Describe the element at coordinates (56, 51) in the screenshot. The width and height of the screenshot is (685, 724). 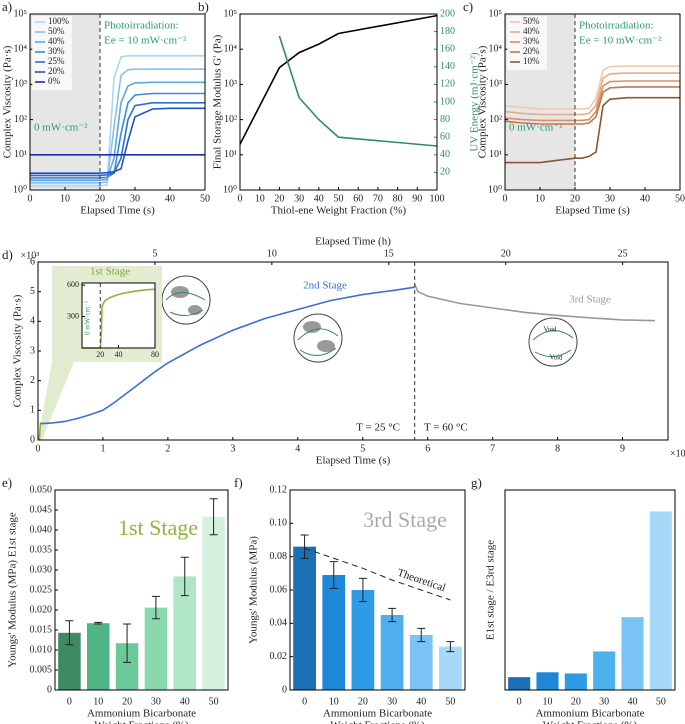
I see `legend-label: 30%` at that location.